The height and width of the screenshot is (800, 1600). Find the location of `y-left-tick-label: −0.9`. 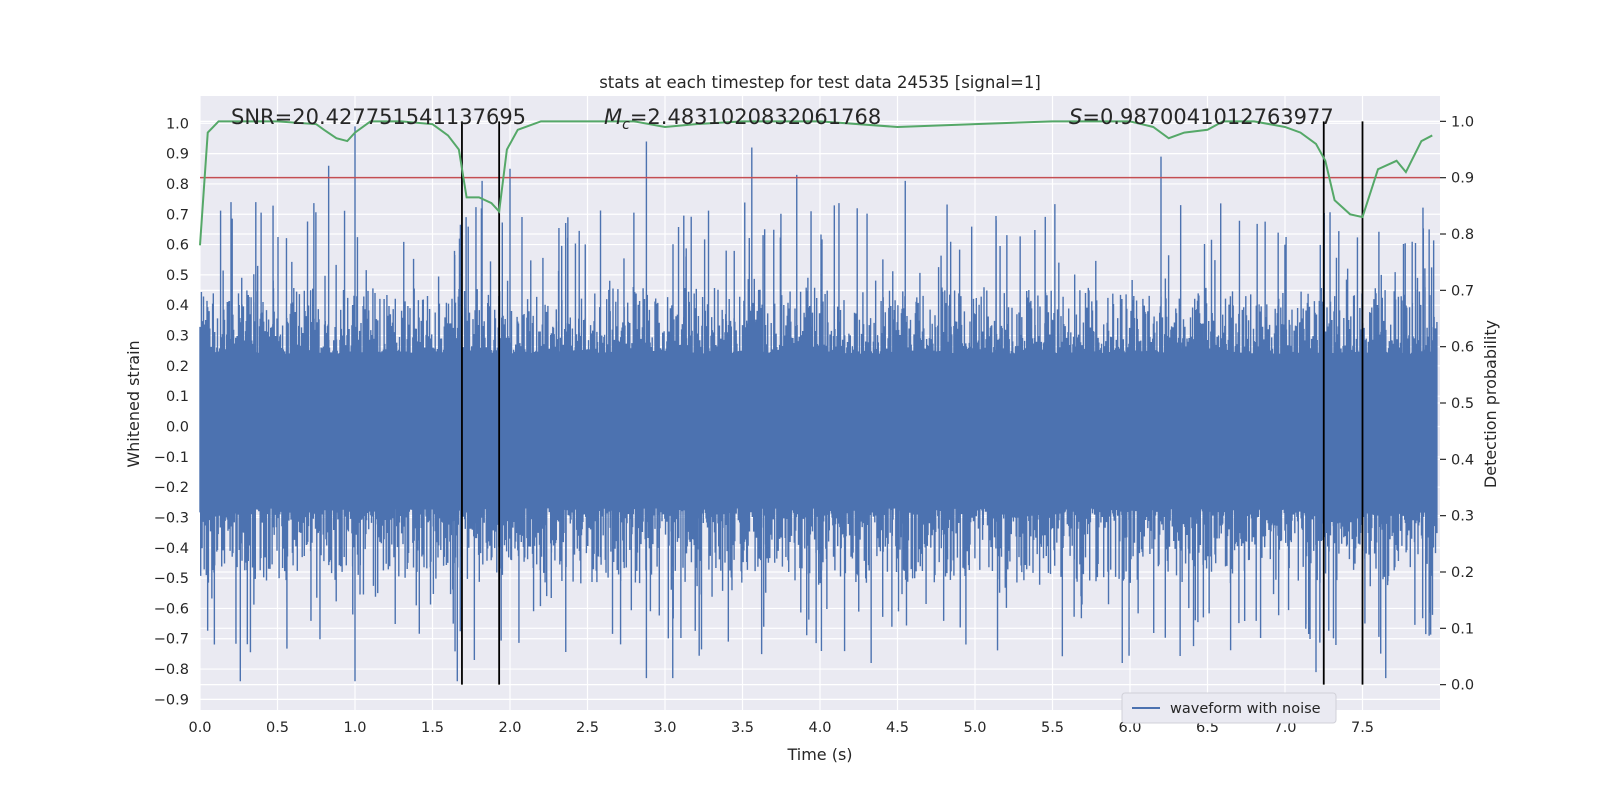

y-left-tick-label: −0.9 is located at coordinates (171, 700).